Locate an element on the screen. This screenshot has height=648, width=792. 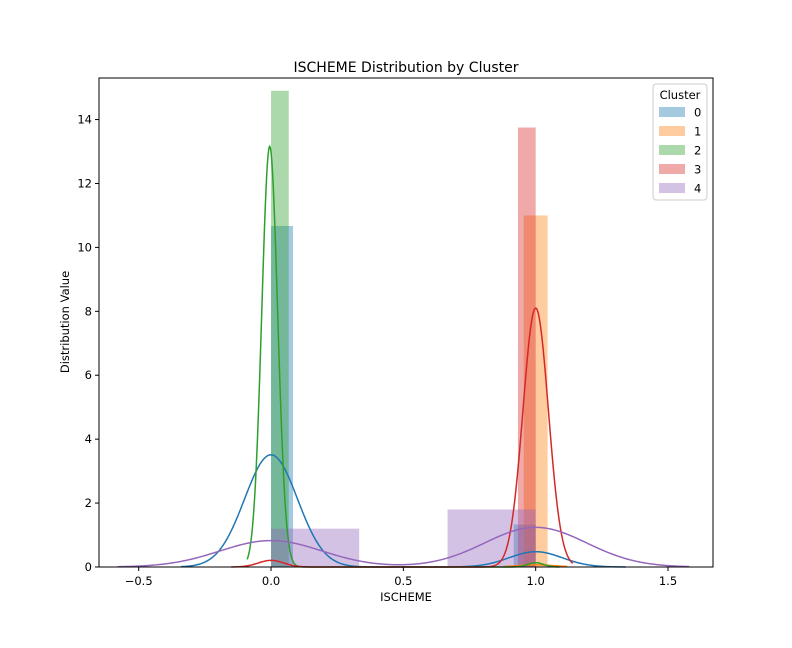
x-axis-label: ISCHEME is located at coordinates (406, 597).